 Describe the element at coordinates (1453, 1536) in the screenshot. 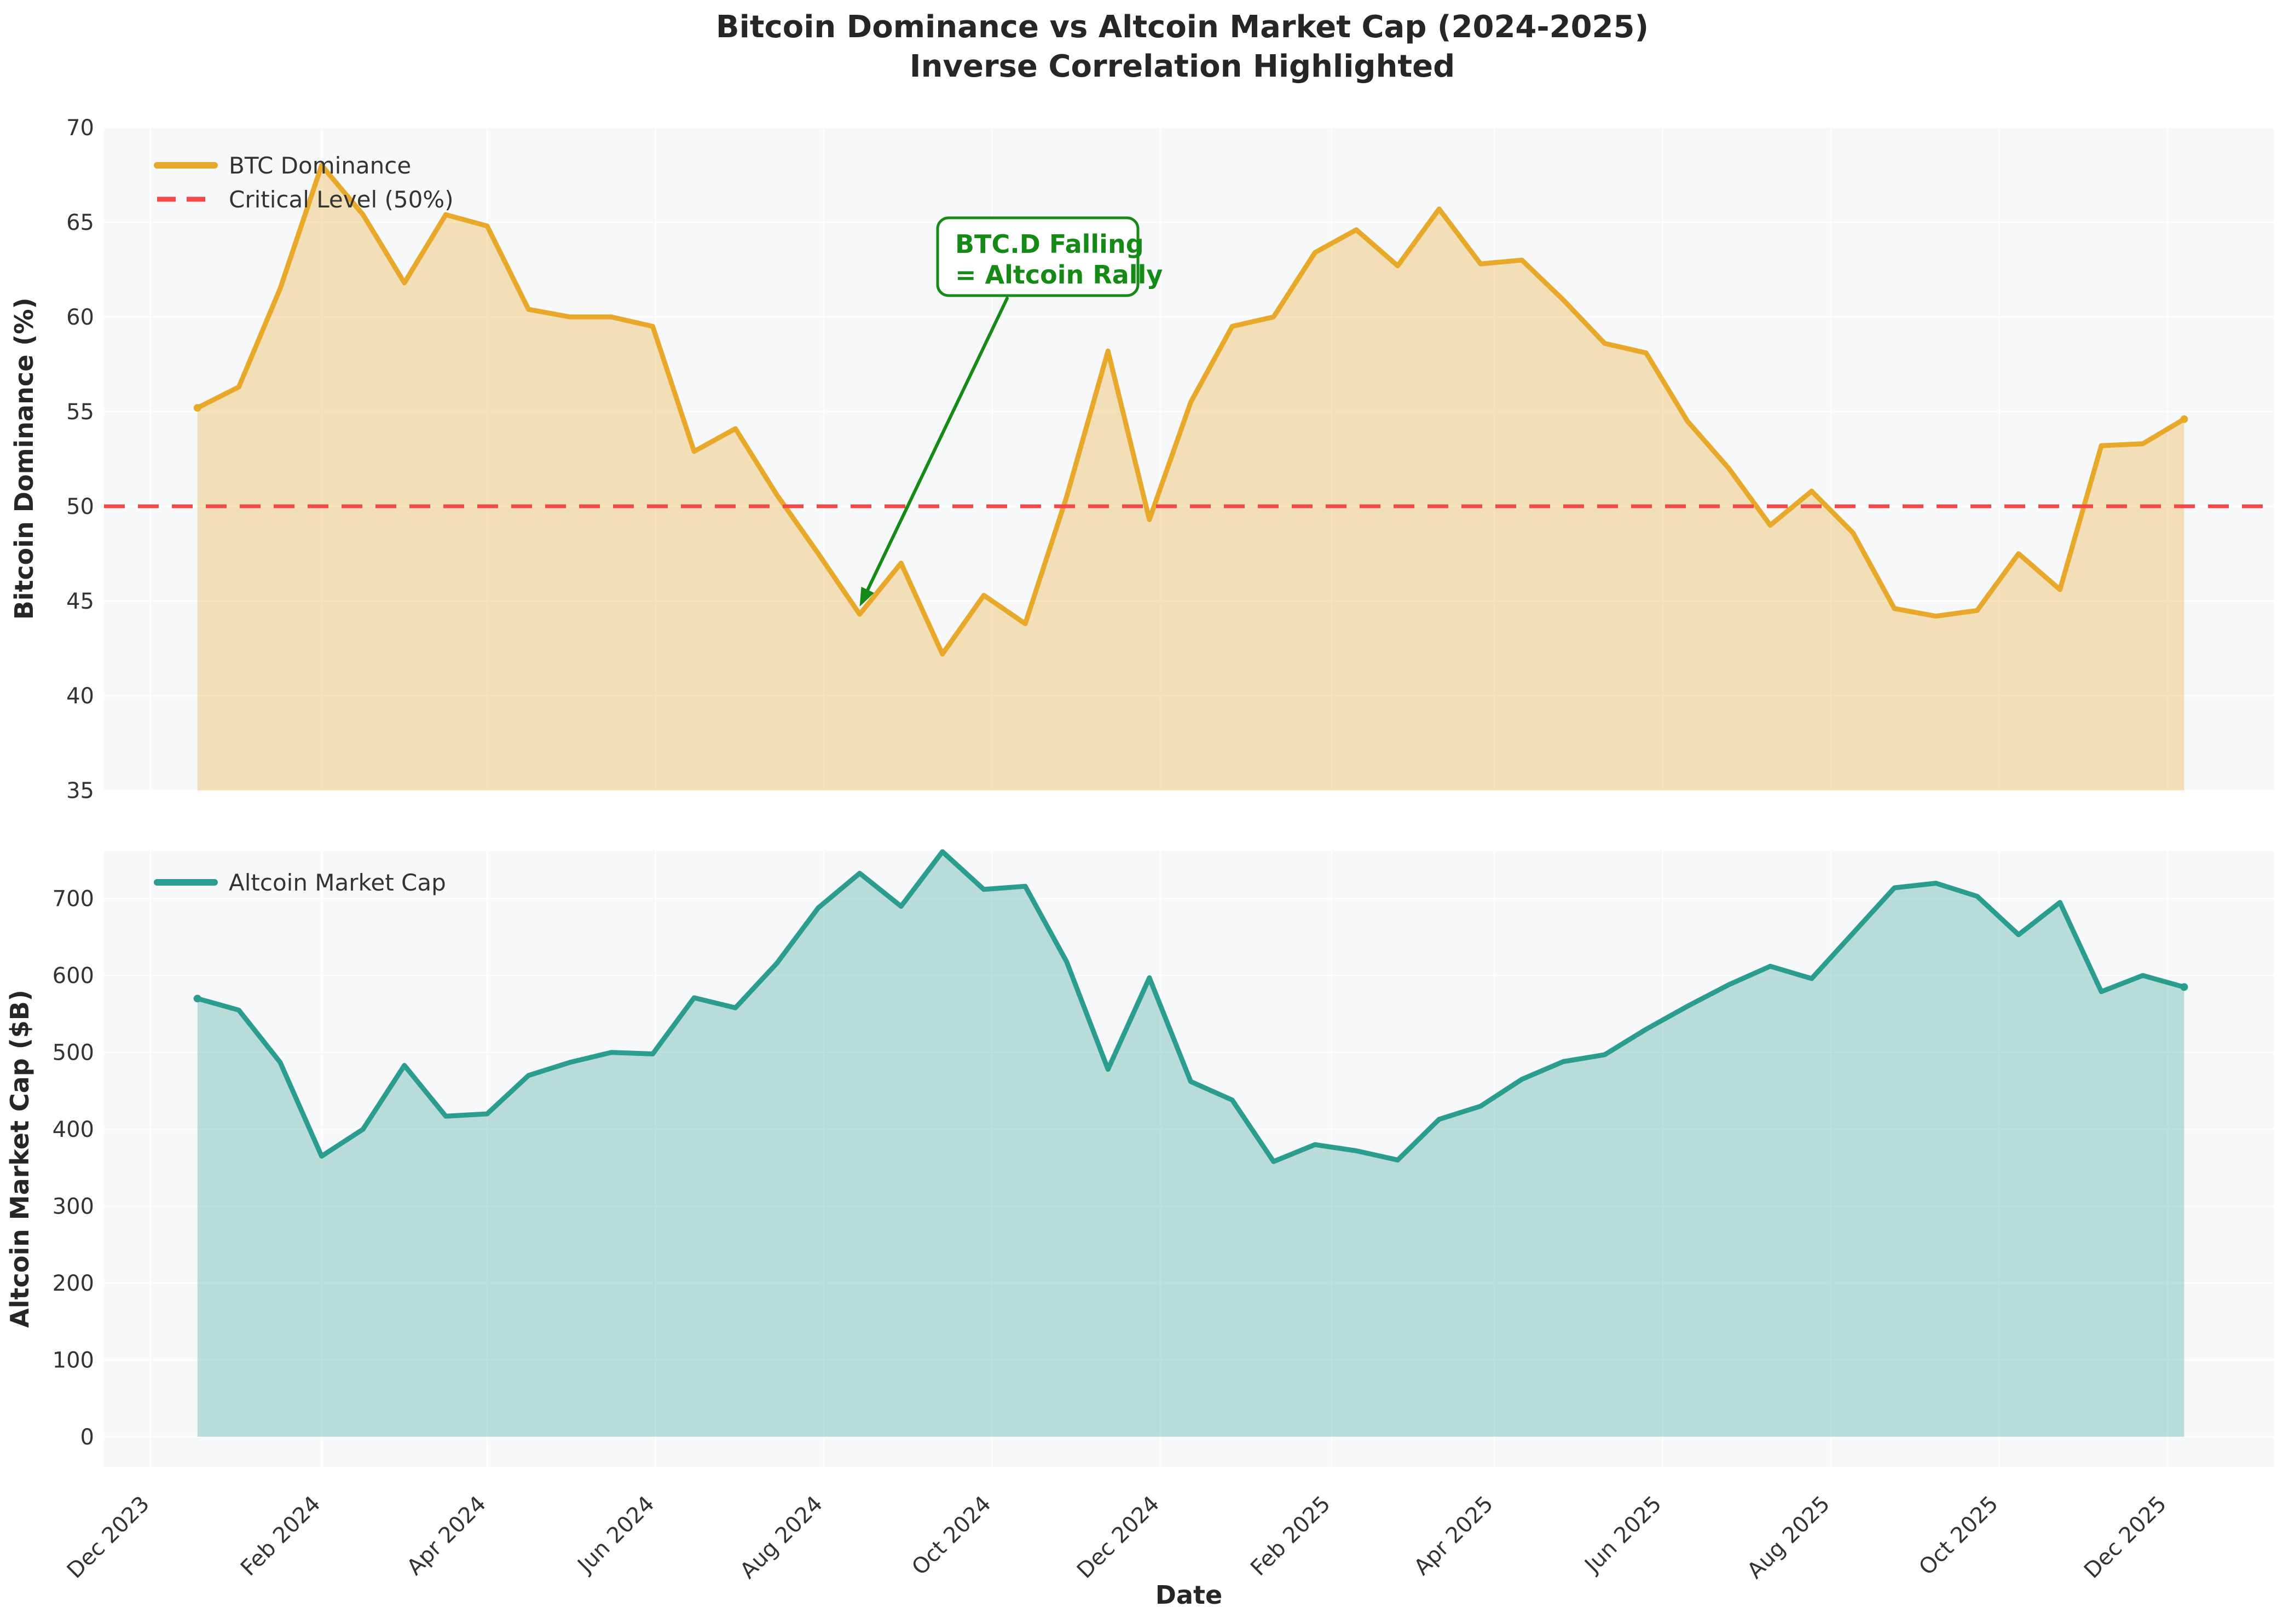

I see `x-tick: Apr 2025` at that location.